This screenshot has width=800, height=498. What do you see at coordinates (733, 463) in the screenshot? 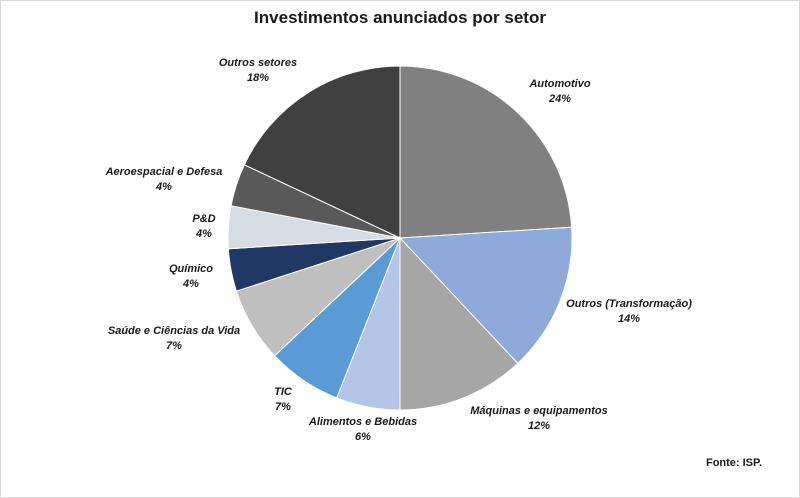
I see `source-note: Fonte: ISP.` at bounding box center [733, 463].